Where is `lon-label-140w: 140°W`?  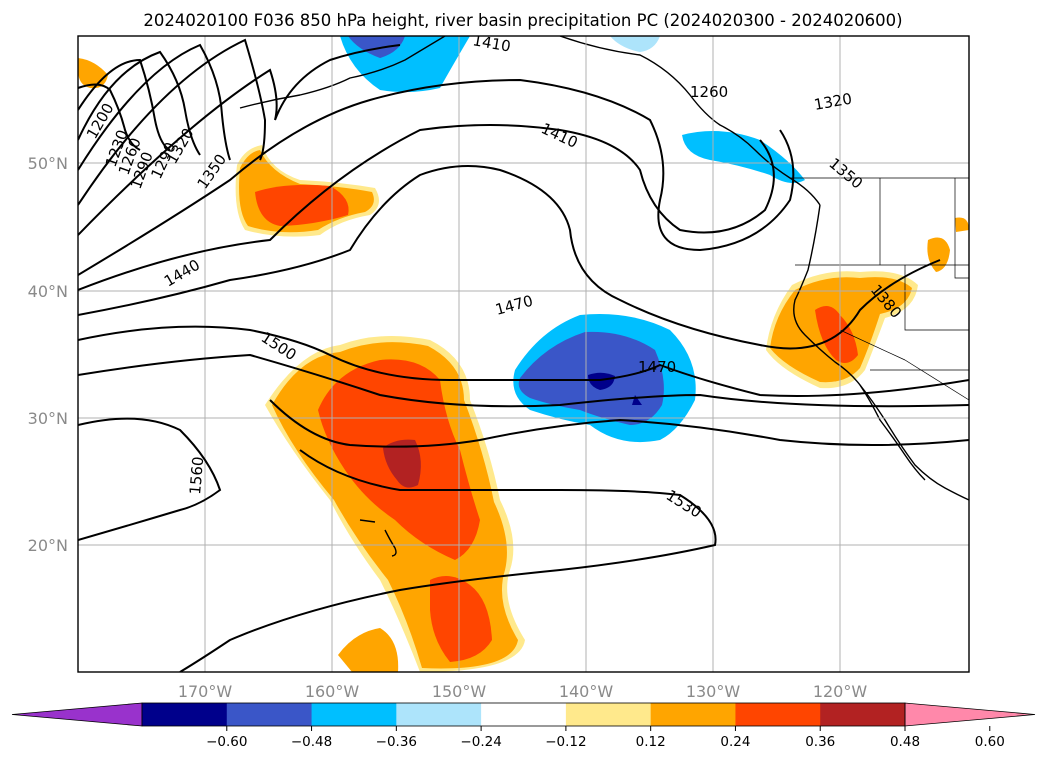 lon-label-140w: 140°W is located at coordinates (586, 691).